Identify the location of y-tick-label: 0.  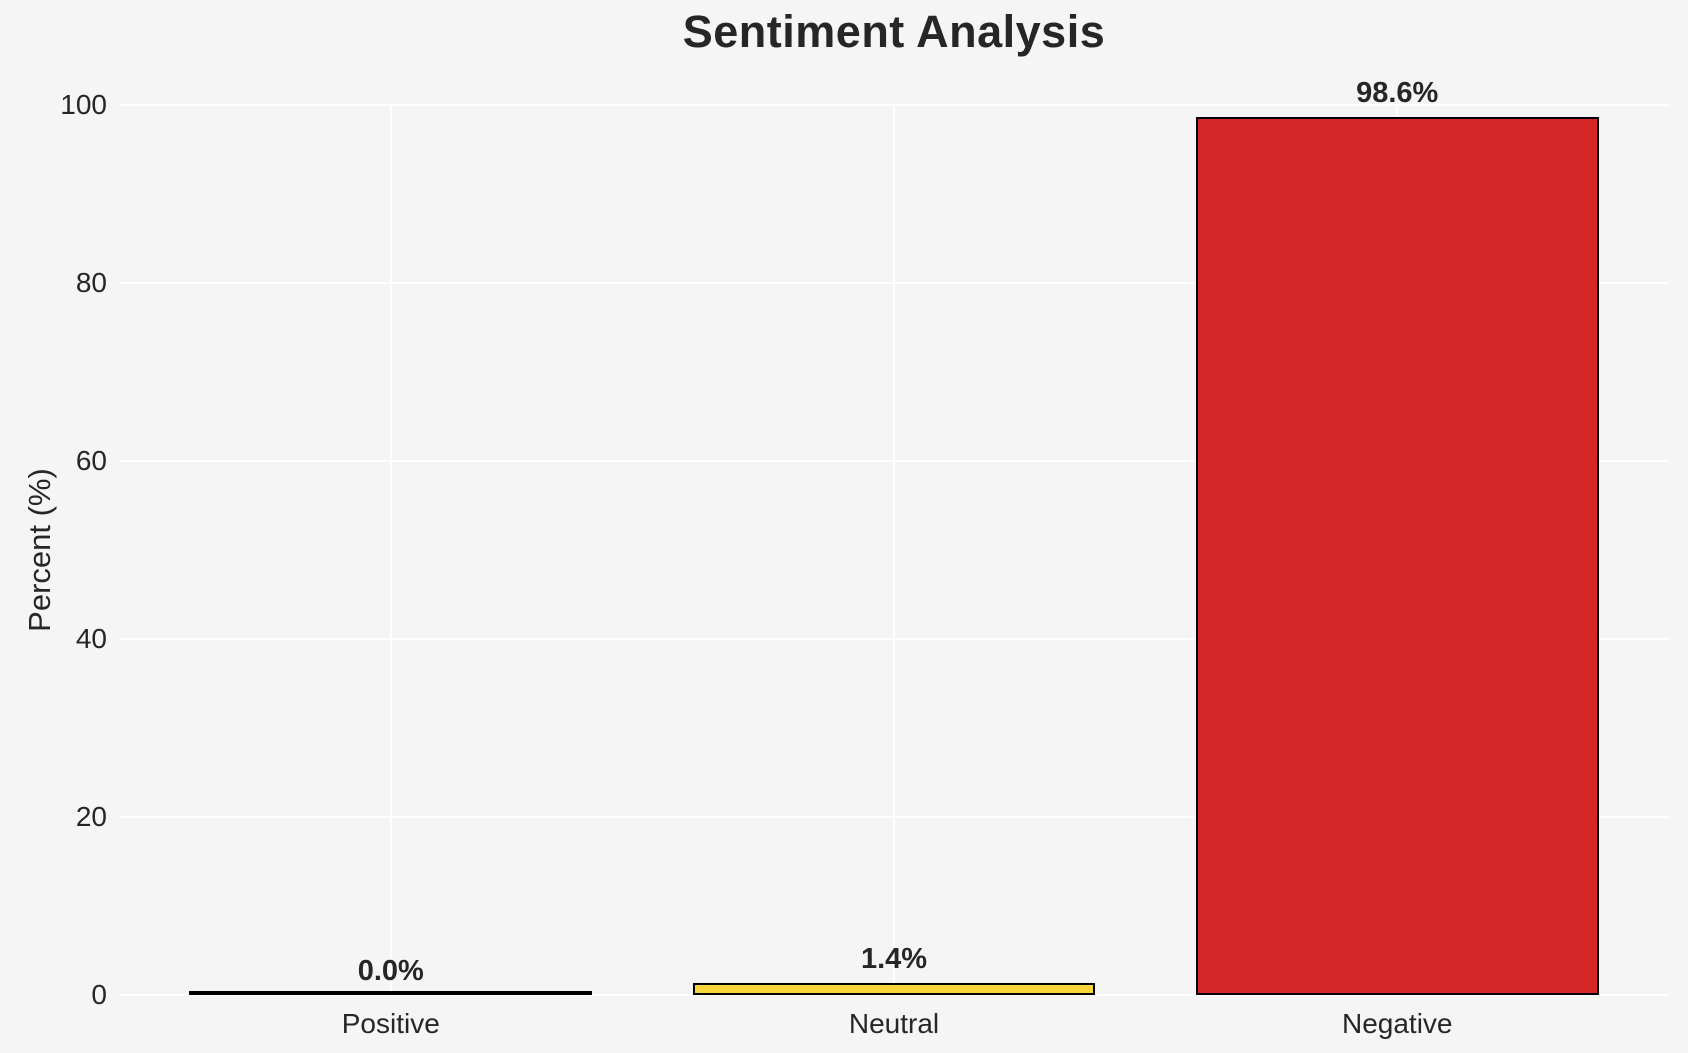
(99, 994).